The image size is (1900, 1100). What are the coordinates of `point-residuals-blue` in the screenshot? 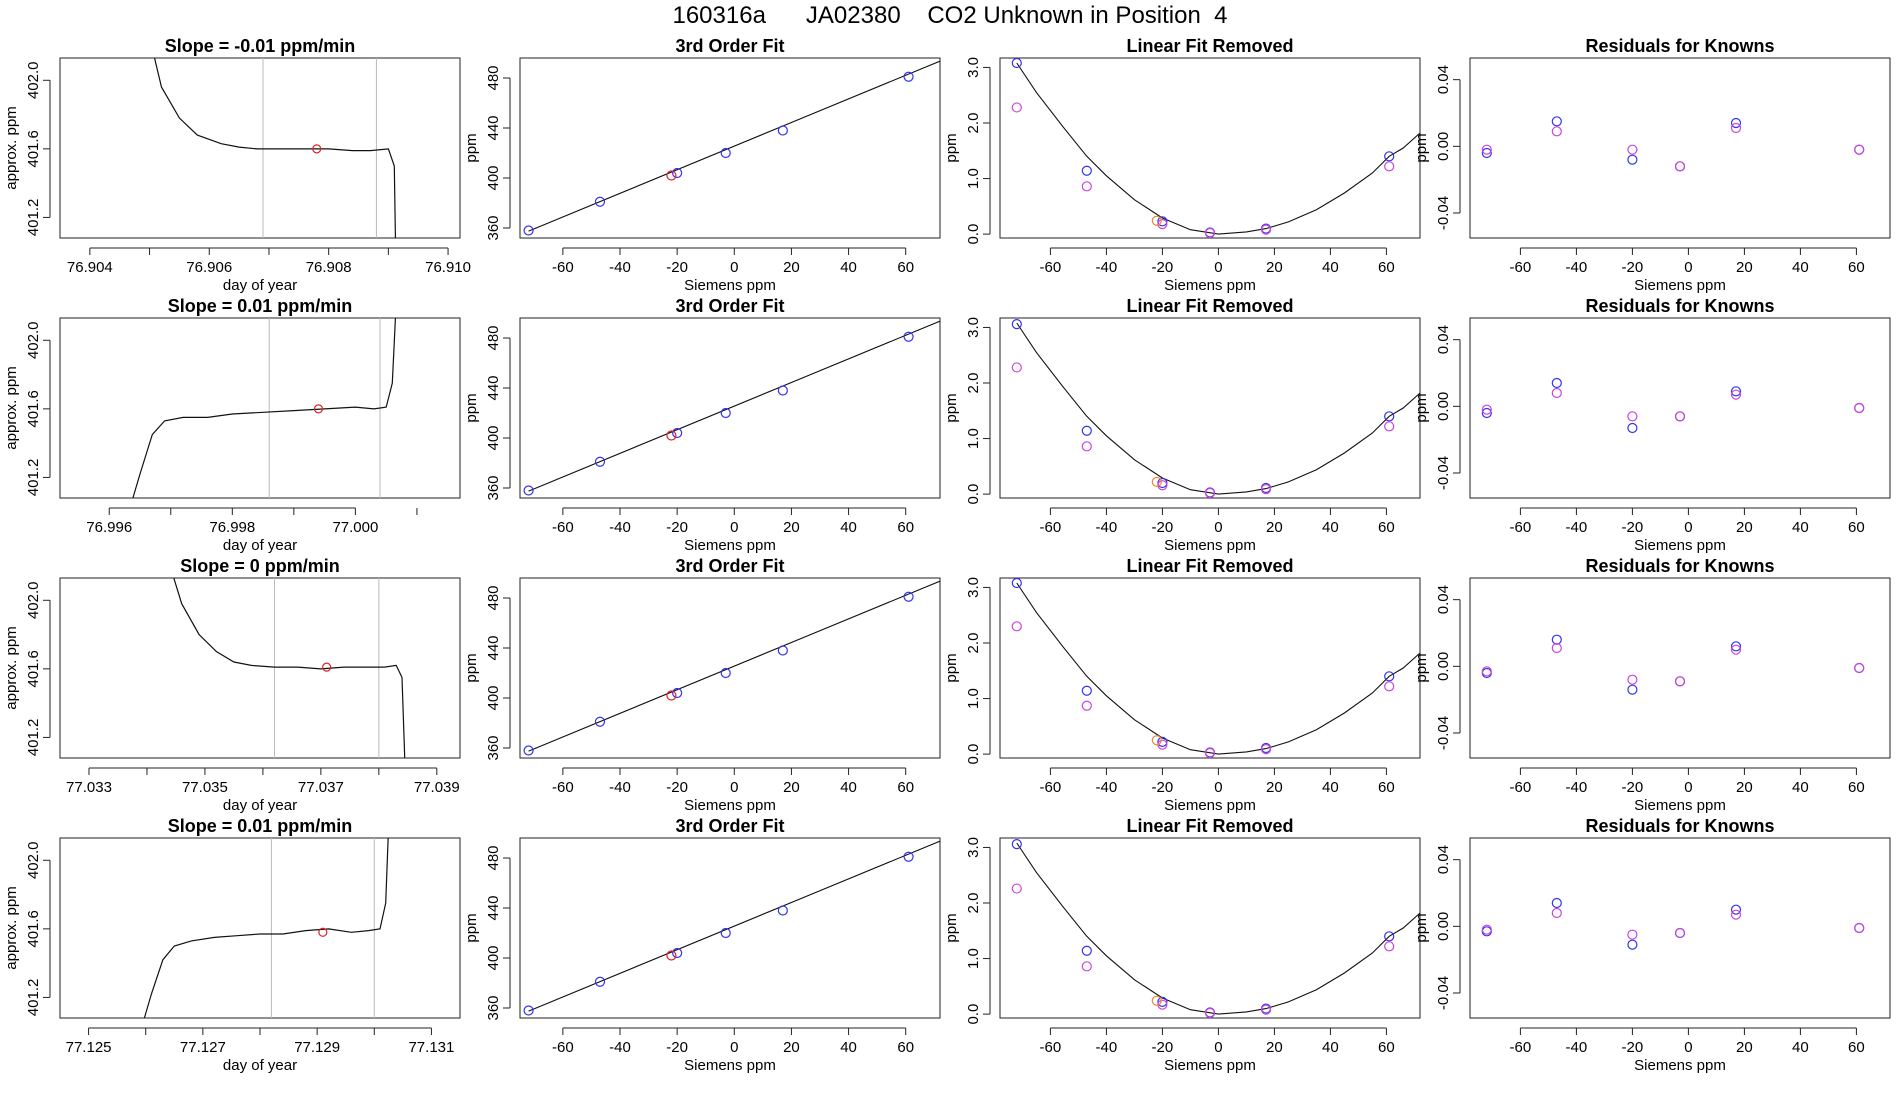 It's located at (1736, 123).